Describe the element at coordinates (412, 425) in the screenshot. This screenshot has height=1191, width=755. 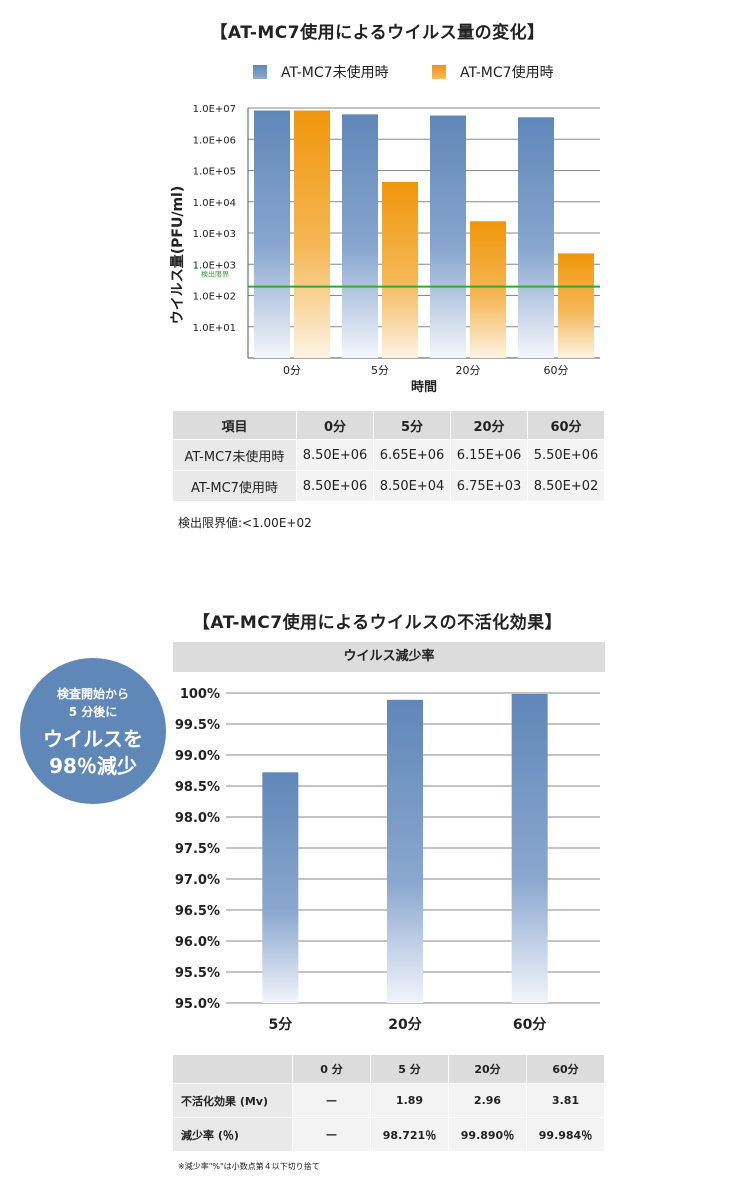
I see `table1-header-cell: 5分` at that location.